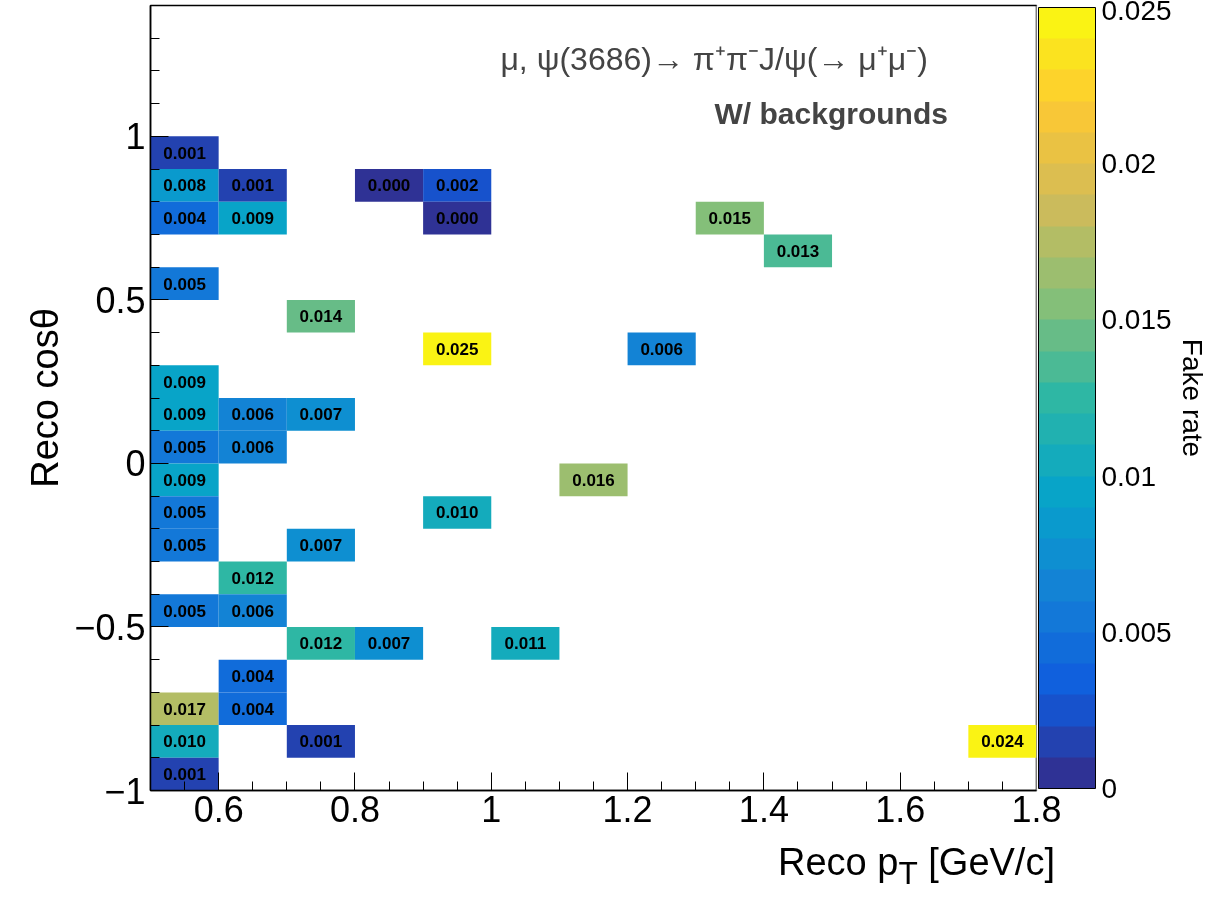 The height and width of the screenshot is (923, 1216). What do you see at coordinates (1192, 398) in the screenshot?
I see `color-bar-title: Fake rate` at bounding box center [1192, 398].